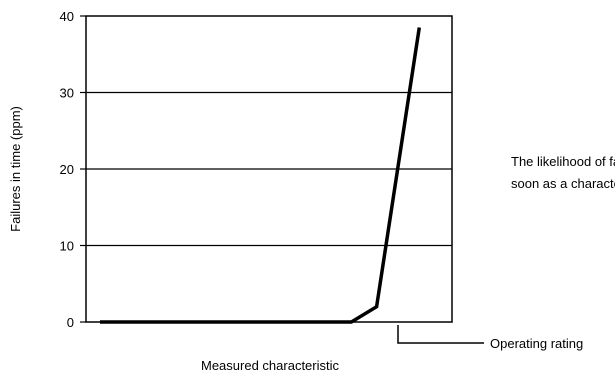  What do you see at coordinates (440, 334) in the screenshot?
I see `operating-rating-leader` at bounding box center [440, 334].